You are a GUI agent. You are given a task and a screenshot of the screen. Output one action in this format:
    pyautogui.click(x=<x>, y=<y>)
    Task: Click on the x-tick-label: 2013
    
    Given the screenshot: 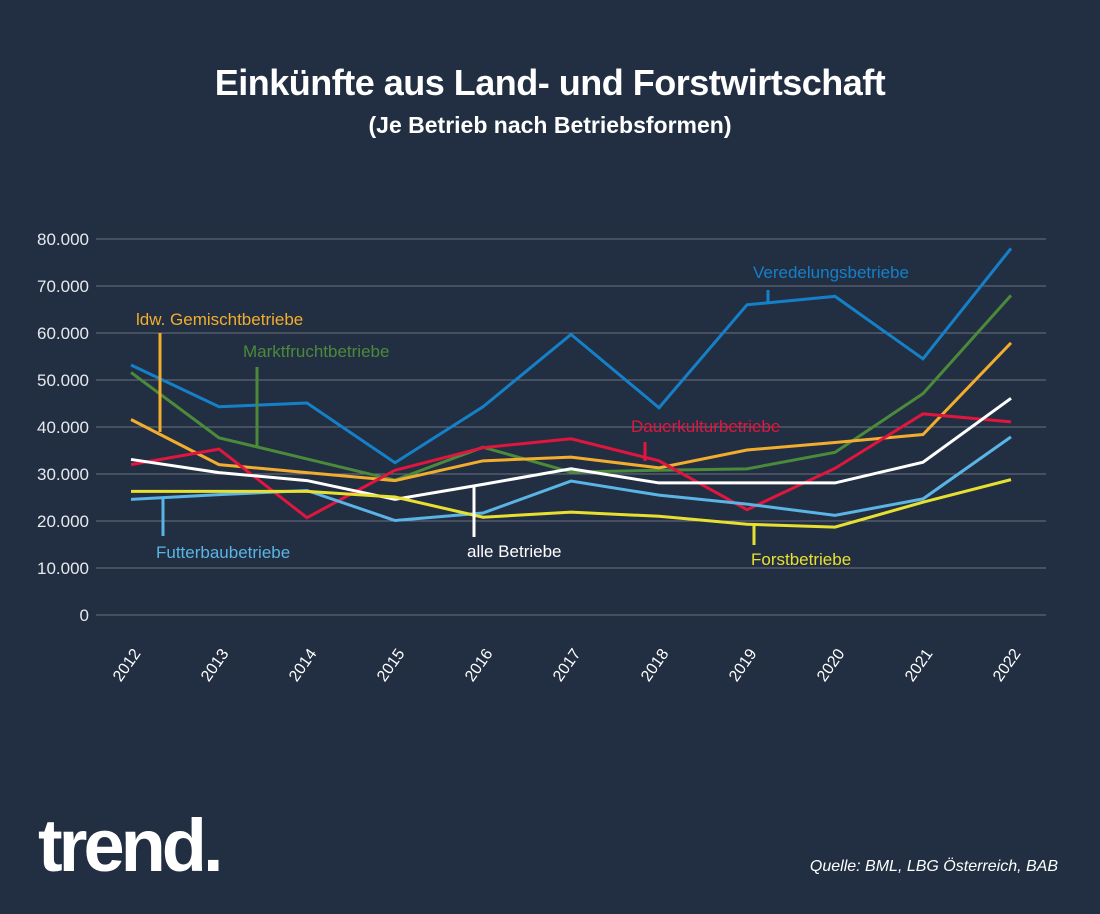 What is the action you would take?
    pyautogui.click(x=215, y=665)
    